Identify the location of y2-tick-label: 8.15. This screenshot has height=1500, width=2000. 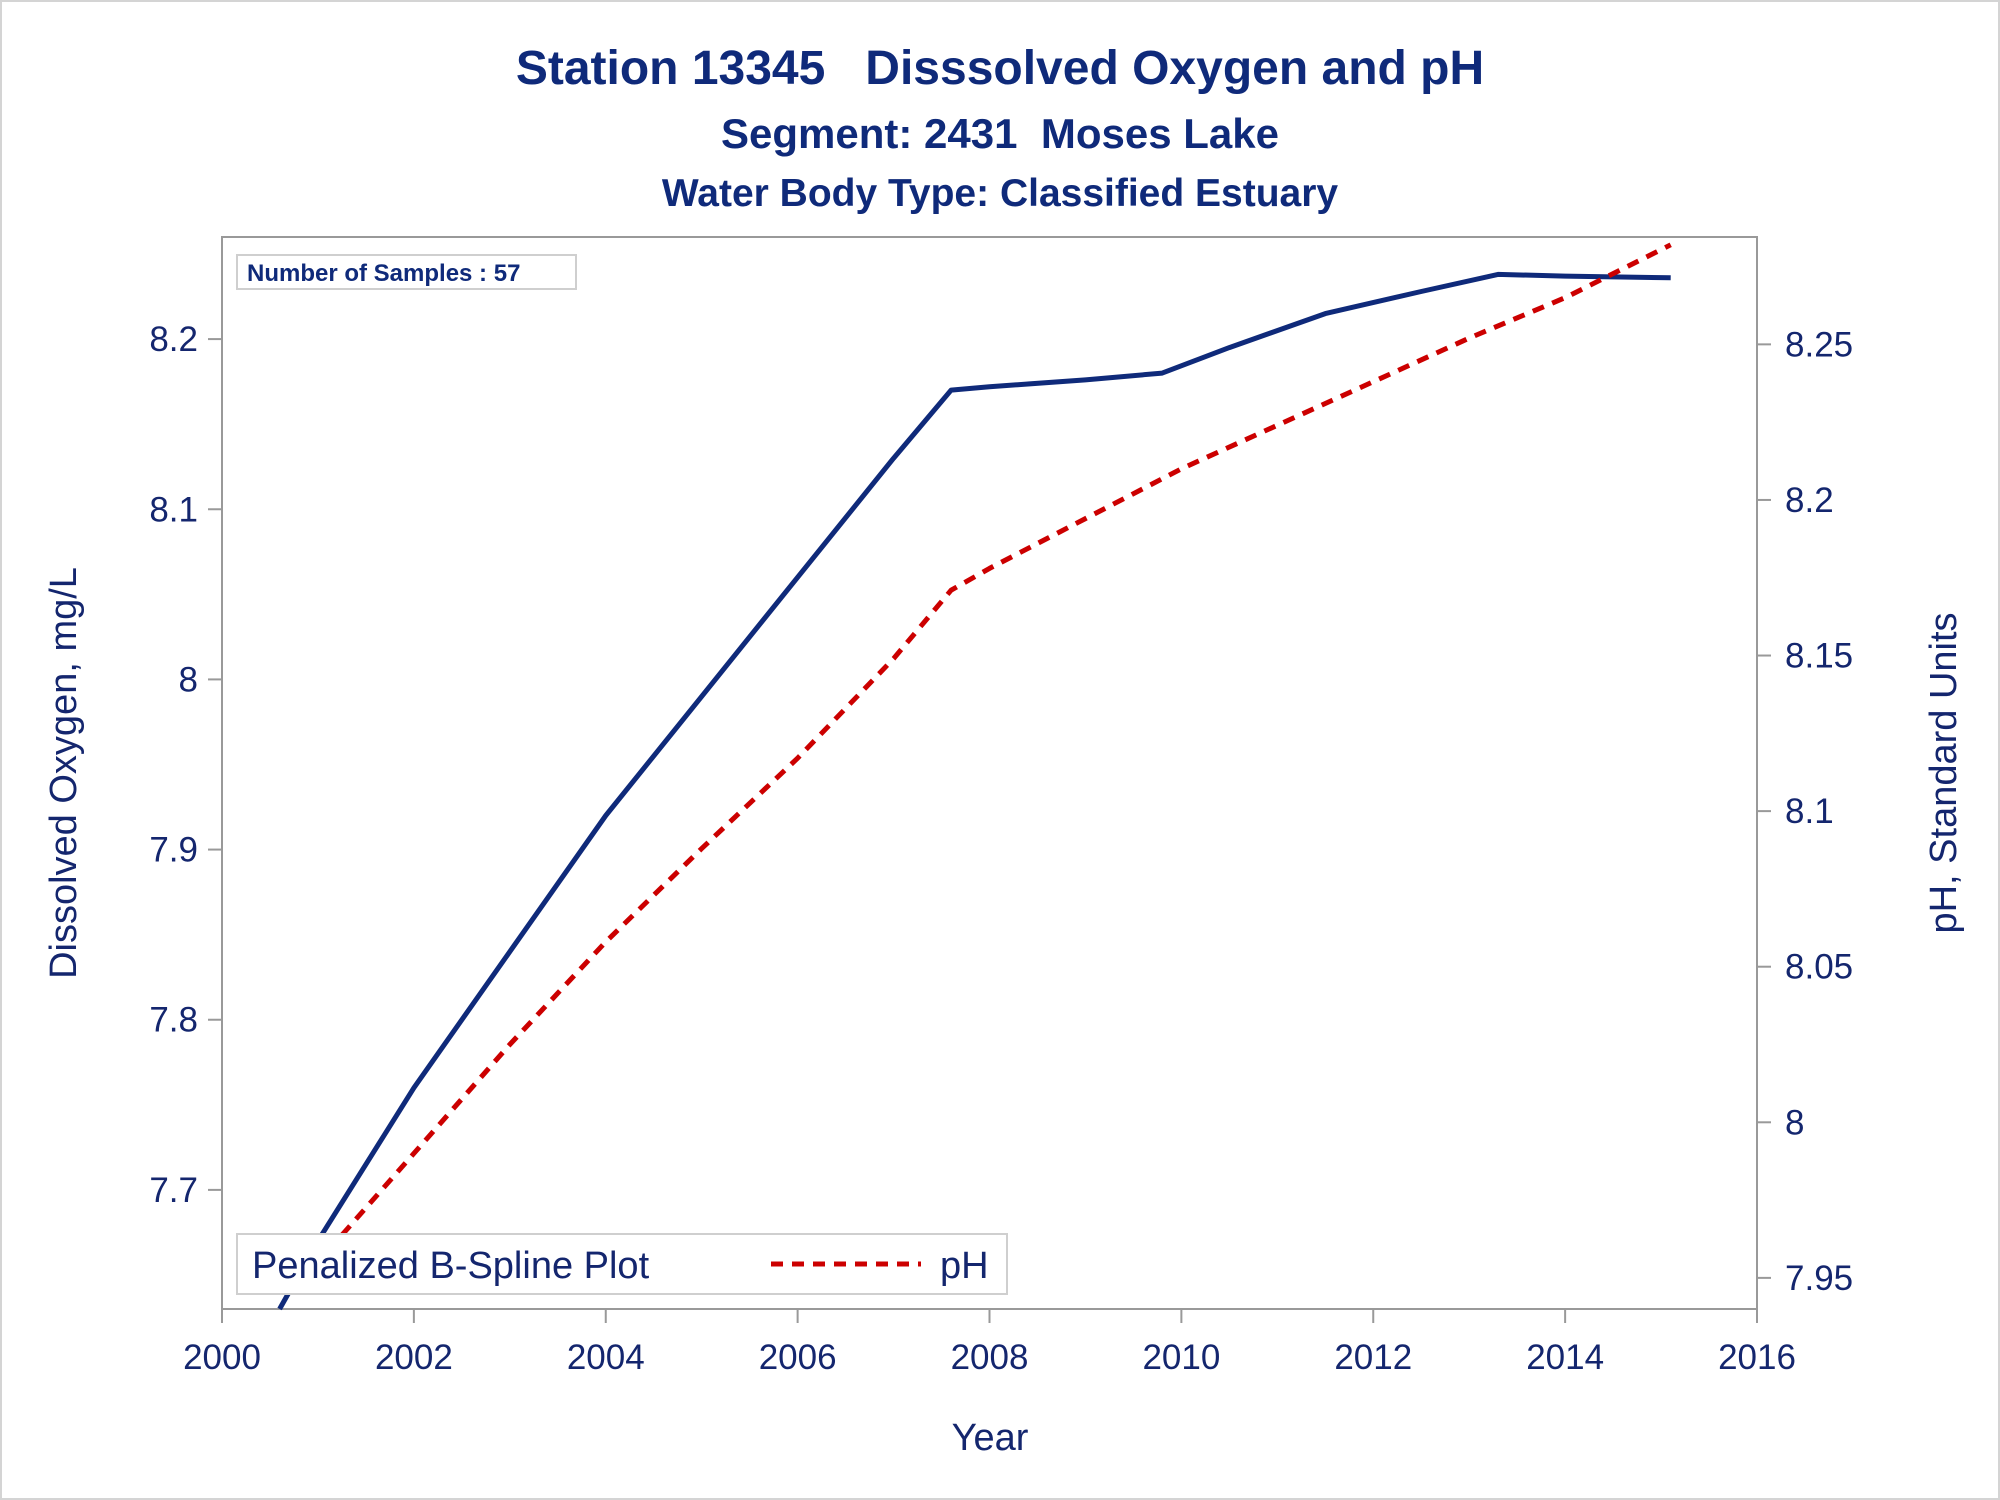
(1819, 656).